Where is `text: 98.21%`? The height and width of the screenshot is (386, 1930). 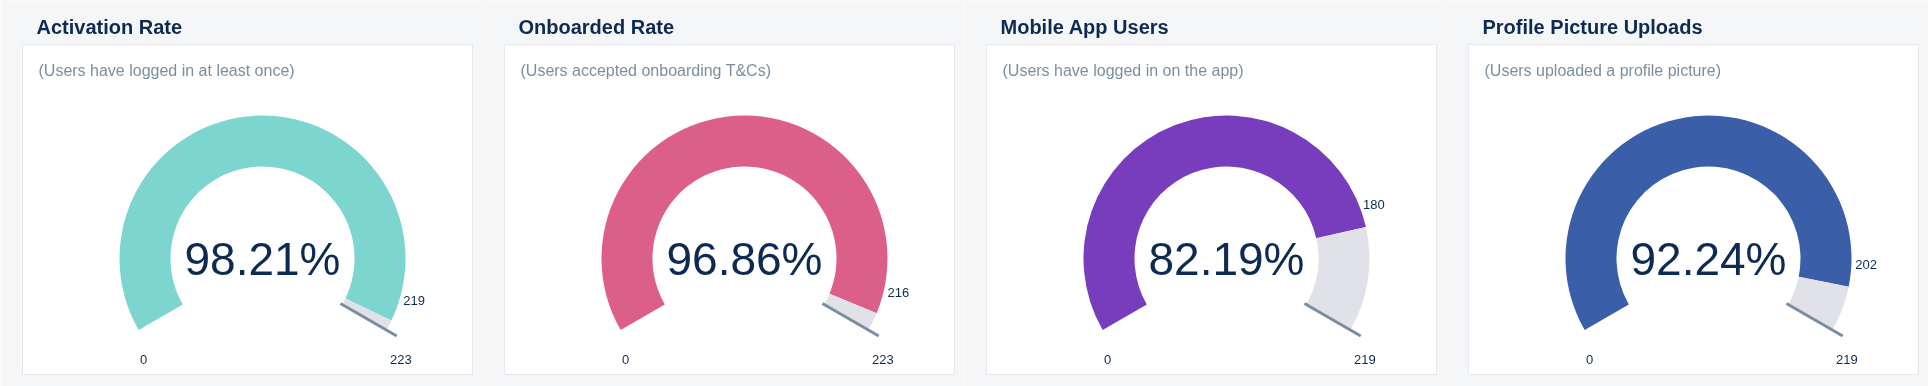 text: 98.21% is located at coordinates (262, 258).